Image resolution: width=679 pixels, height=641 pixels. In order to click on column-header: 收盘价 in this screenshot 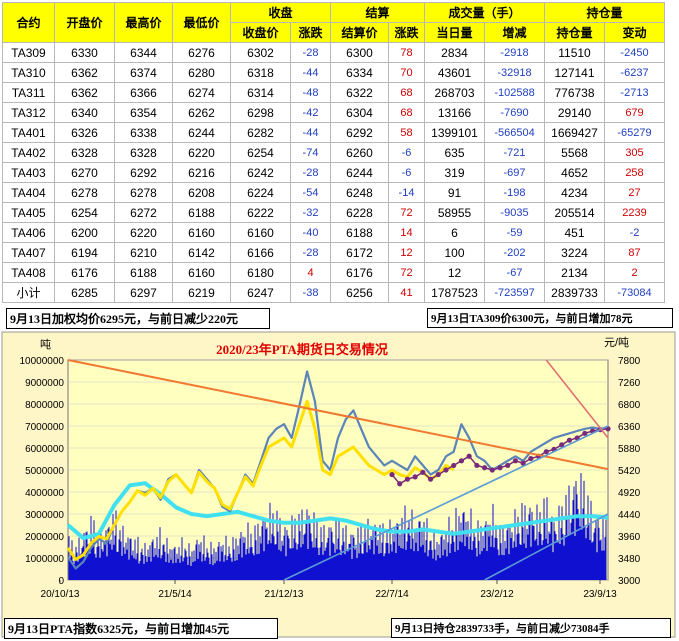, I will do `click(260, 32)`.